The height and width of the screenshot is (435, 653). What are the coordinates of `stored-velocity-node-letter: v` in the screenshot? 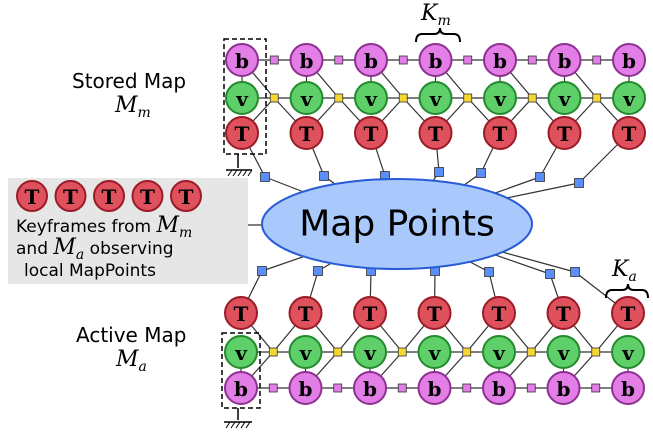 It's located at (307, 99).